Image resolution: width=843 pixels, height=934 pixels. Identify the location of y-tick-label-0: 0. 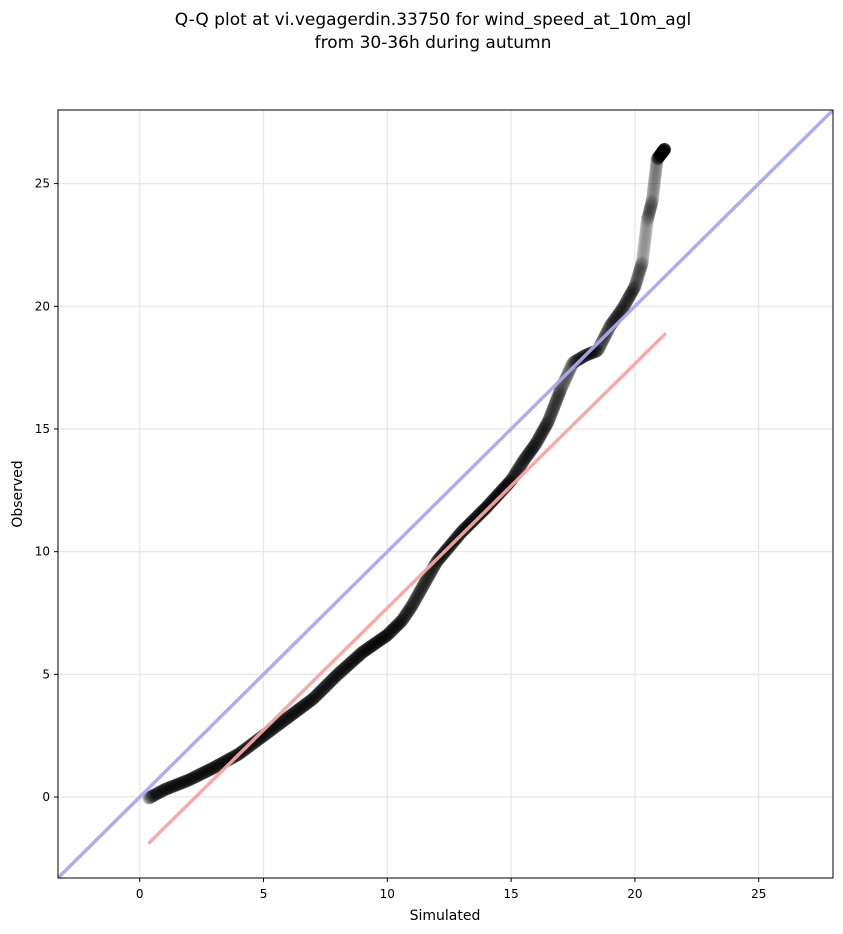
(46, 797).